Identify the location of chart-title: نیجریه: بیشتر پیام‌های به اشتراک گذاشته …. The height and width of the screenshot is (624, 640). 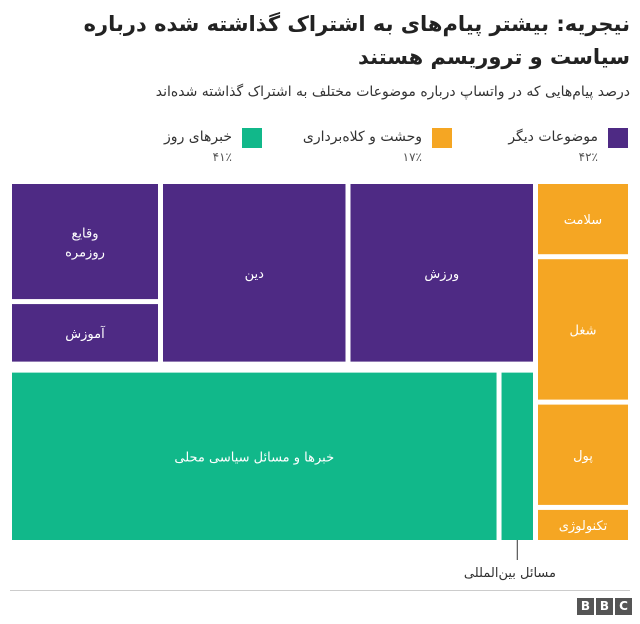
(356, 40).